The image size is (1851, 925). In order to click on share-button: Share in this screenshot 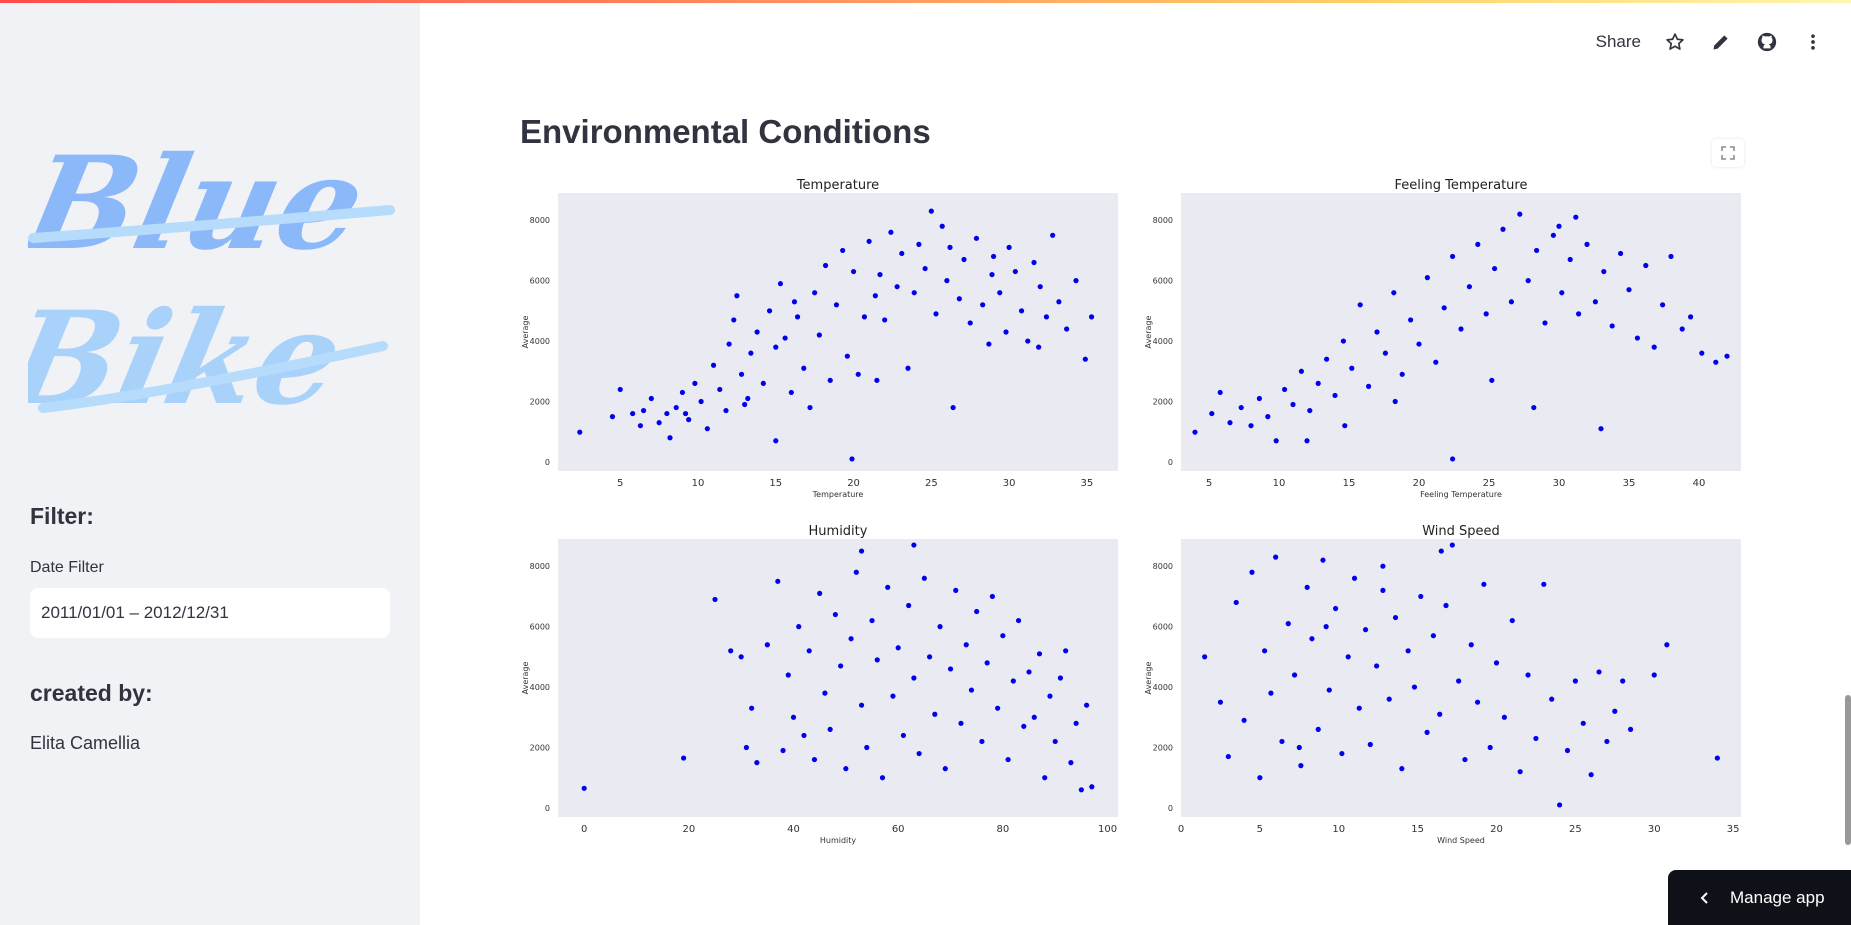, I will do `click(1618, 41)`.